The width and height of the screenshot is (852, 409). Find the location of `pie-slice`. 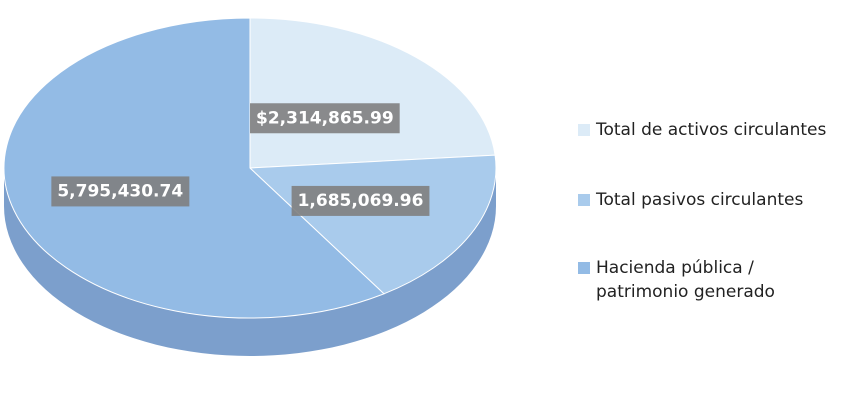

pie-slice is located at coordinates (372, 93).